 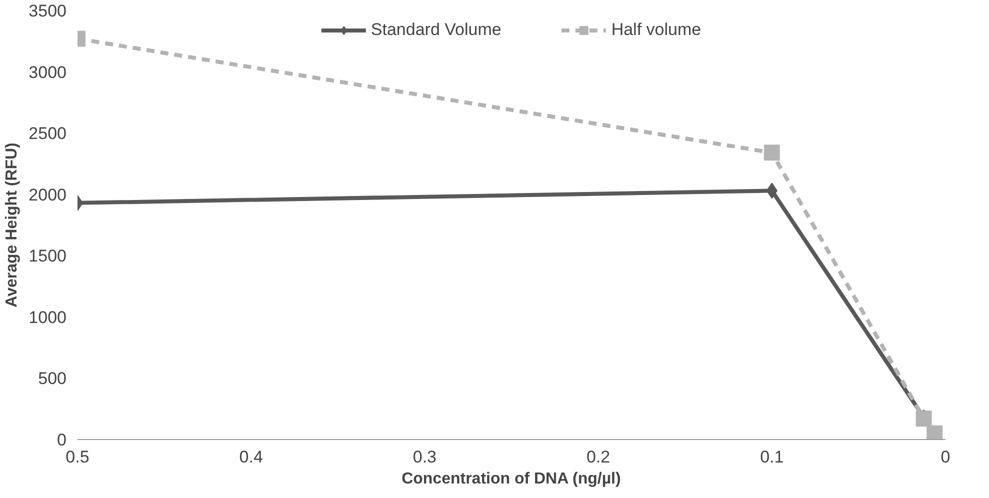 I want to click on x-tick-label: 0.1, so click(x=772, y=457).